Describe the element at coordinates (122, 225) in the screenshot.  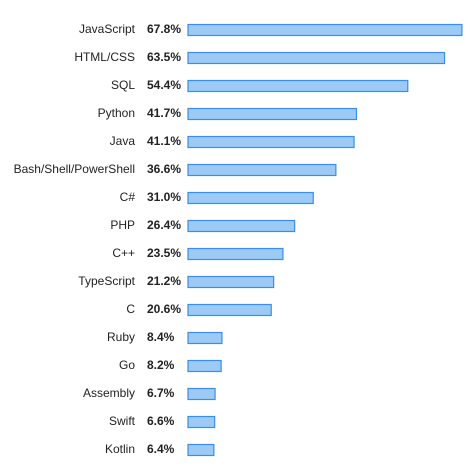
I see `category-label: PHP` at that location.